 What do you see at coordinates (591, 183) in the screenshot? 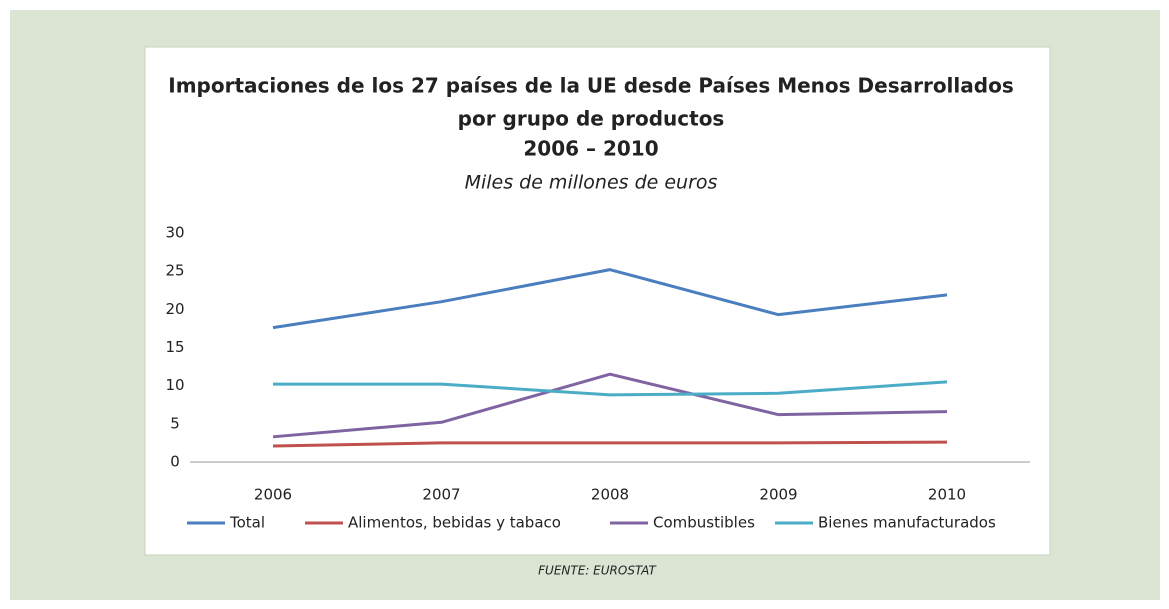
I see `chart-subtitle: Miles de millones de euros` at bounding box center [591, 183].